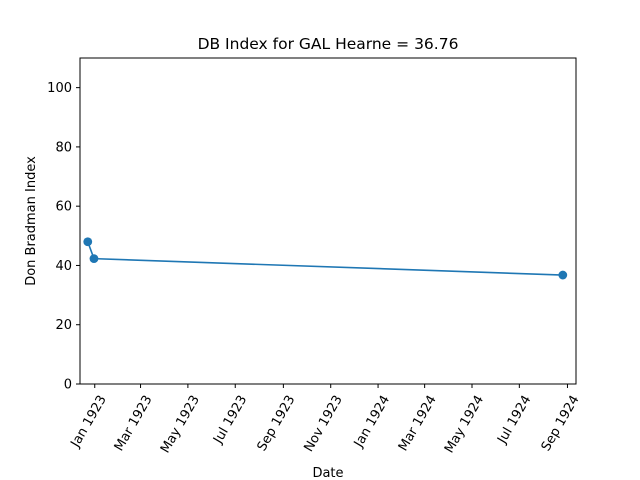 The image size is (640, 480). What do you see at coordinates (31, 221) in the screenshot?
I see `y-axis-label: Don Bradman Index` at bounding box center [31, 221].